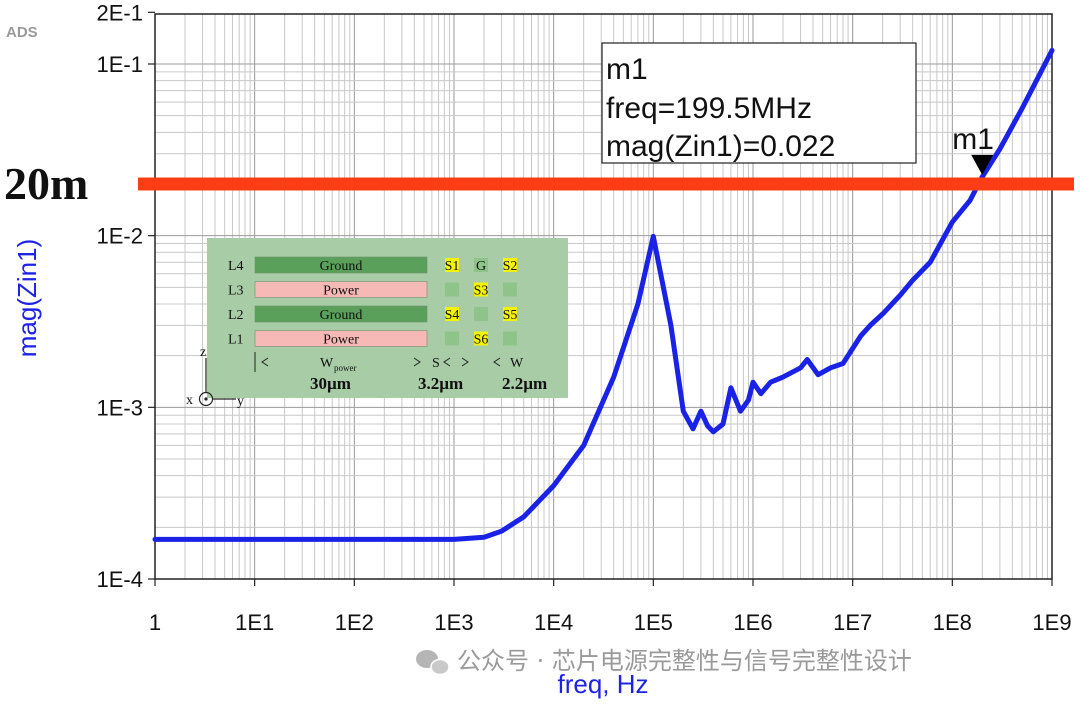 Image resolution: width=1080 pixels, height=704 pixels. Describe the element at coordinates (155, 622) in the screenshot. I see `x-tick-label: 1` at that location.